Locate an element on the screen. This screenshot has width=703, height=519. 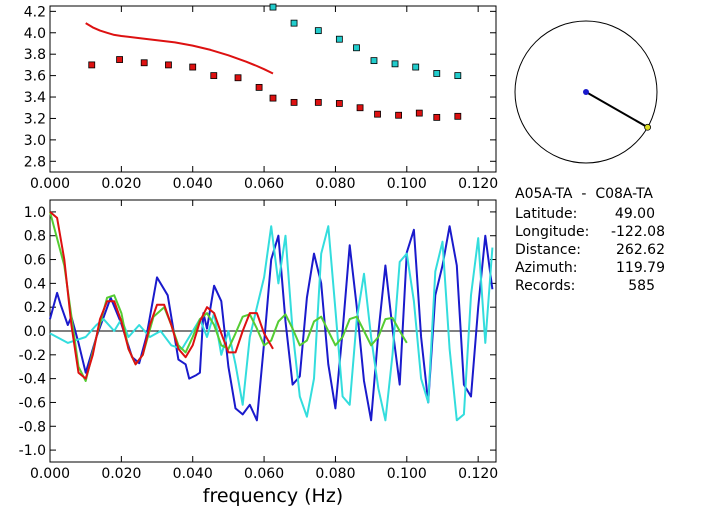
y-tick-label: 0.4 is located at coordinates (35, 284).